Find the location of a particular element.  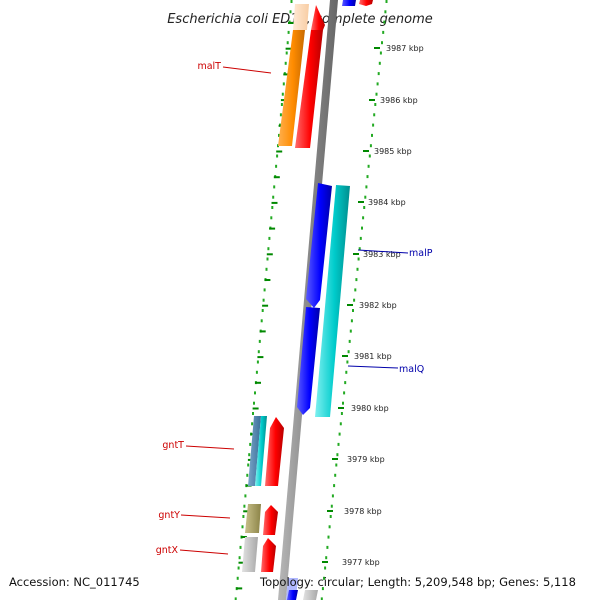

kbp-label: 3984 kbp is located at coordinates (387, 202).